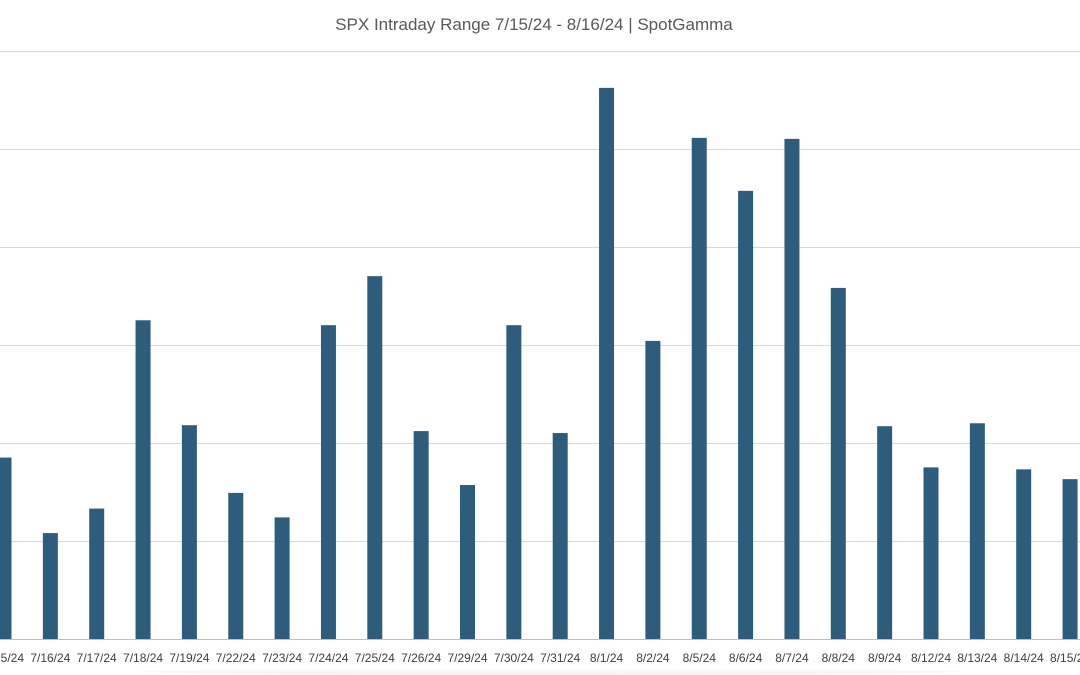  What do you see at coordinates (189, 658) in the screenshot?
I see `x-tick-label: 7/19/24` at bounding box center [189, 658].